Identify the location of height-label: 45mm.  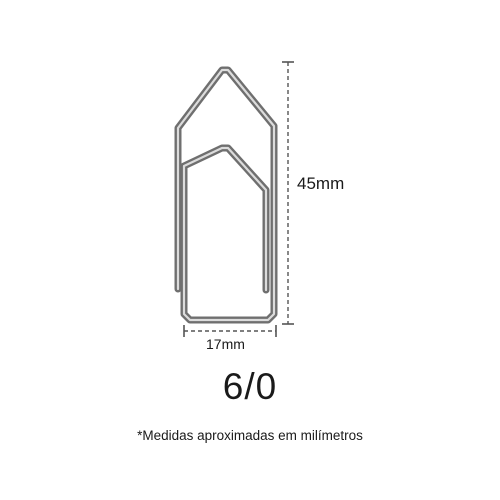
(321, 183).